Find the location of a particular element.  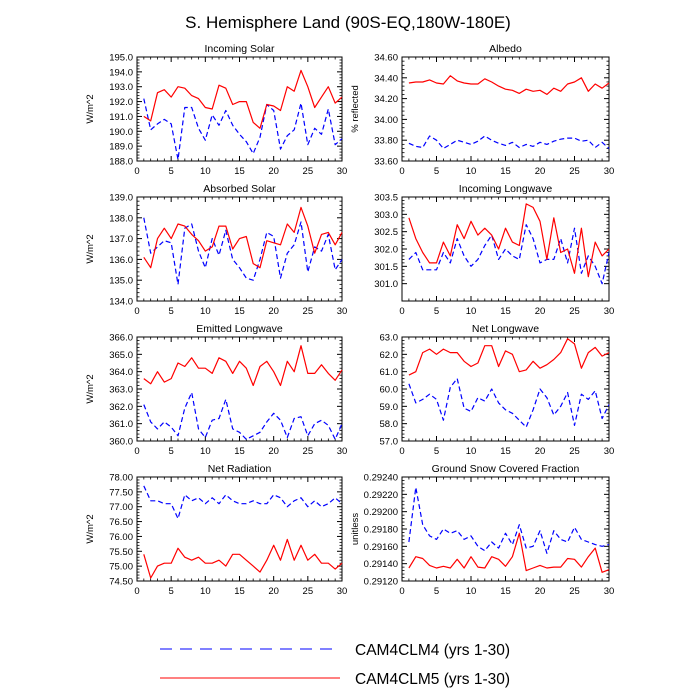

y-tick-label: 34.20 is located at coordinates (386, 99).